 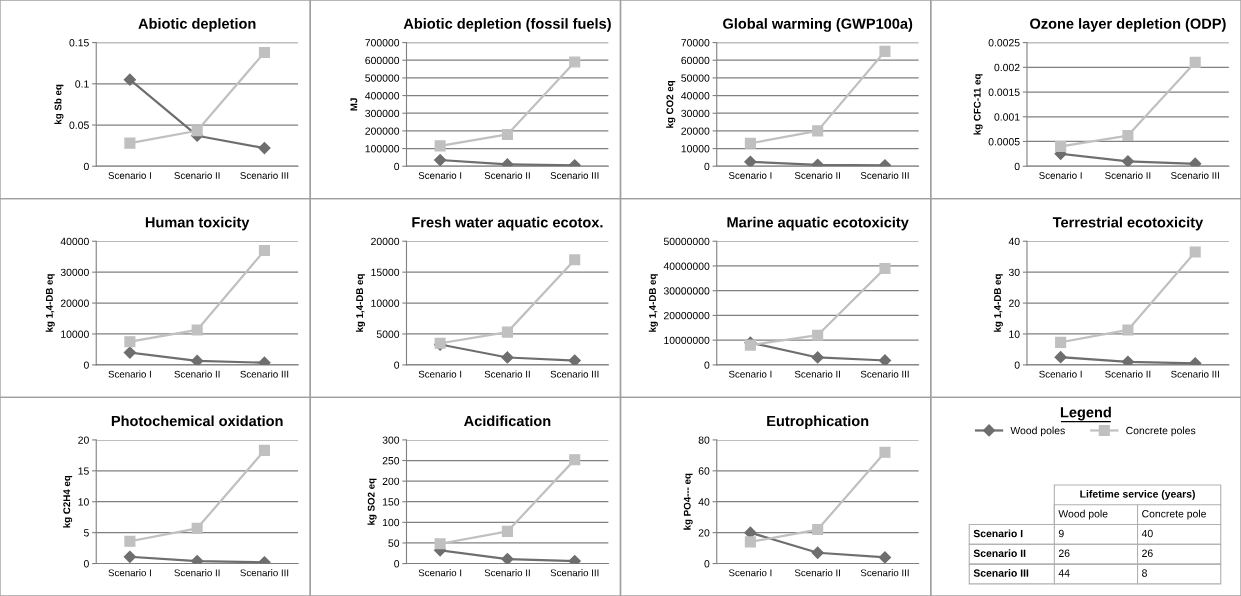 I want to click on chart-title: Acidification, so click(x=507, y=421).